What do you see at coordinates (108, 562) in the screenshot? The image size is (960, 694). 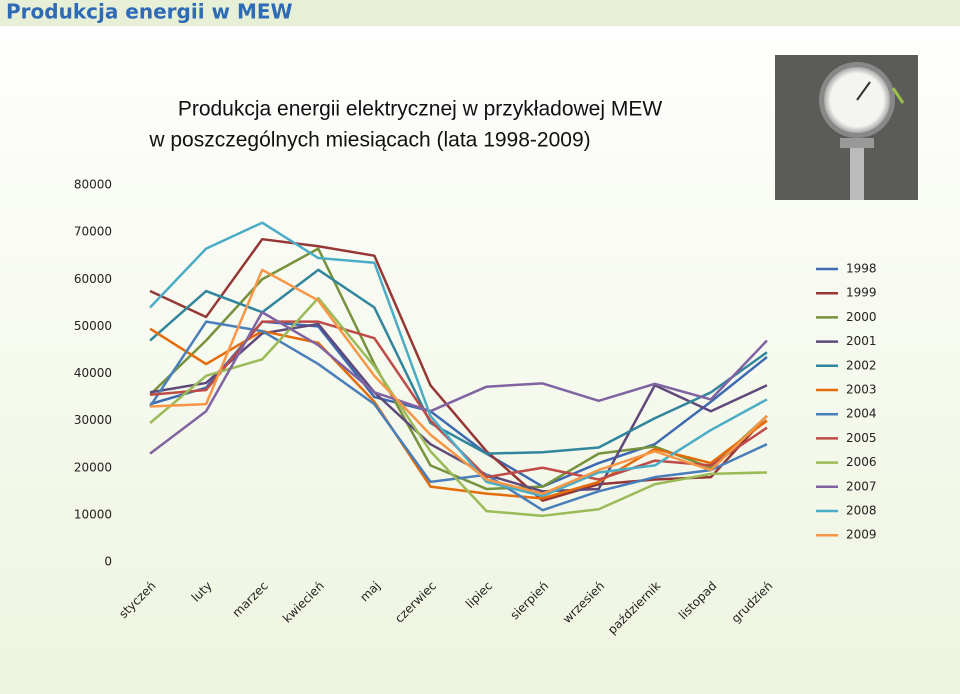 I see `y-tick-label: 0` at bounding box center [108, 562].